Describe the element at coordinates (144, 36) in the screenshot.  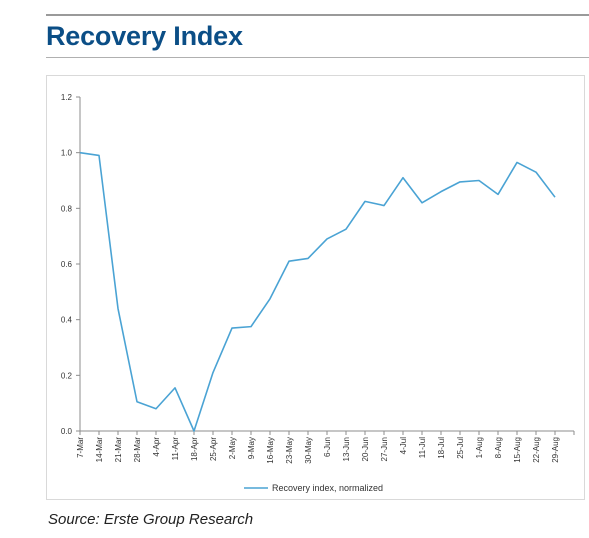
I see `page-title: Recovery Index` at that location.